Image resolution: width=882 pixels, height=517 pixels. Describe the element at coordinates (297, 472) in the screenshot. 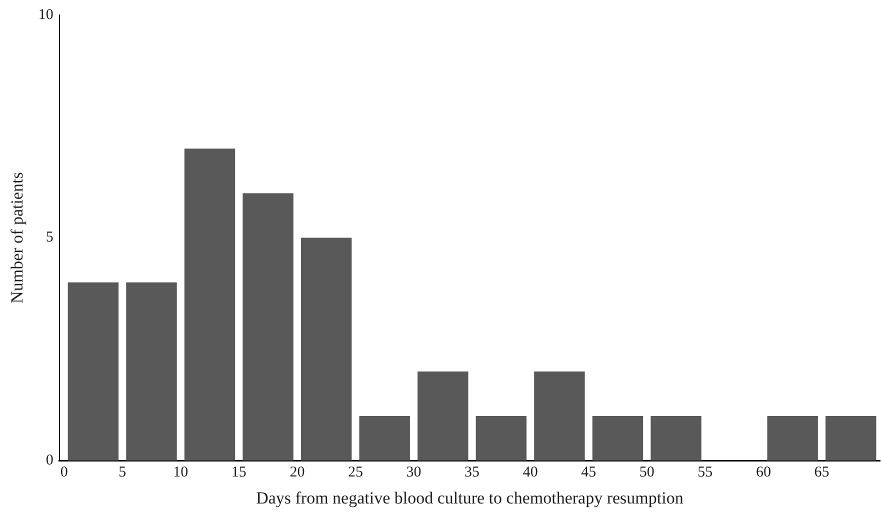

I see `x-tick-label: 20` at that location.